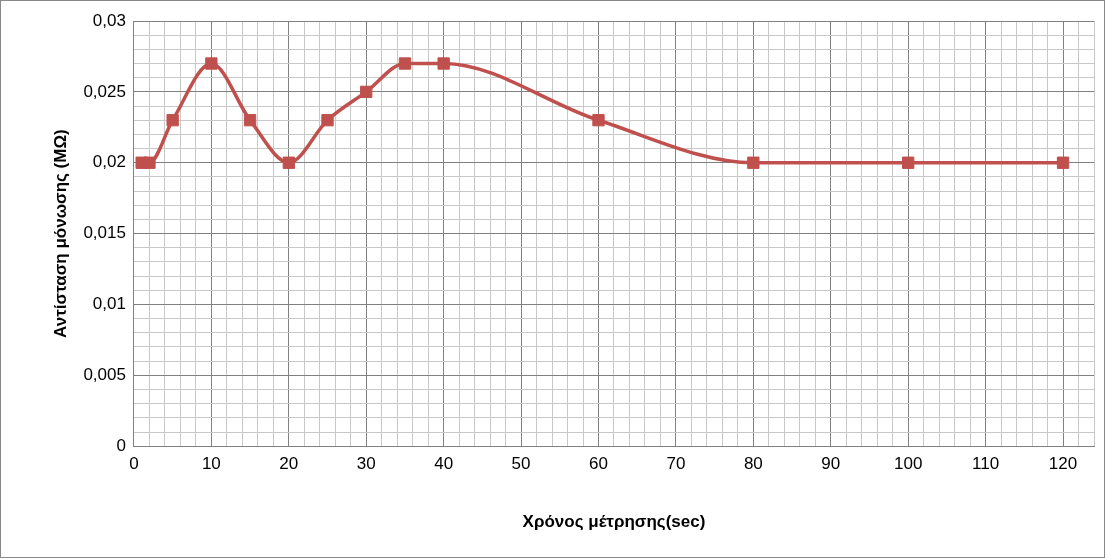 Image resolution: width=1105 pixels, height=558 pixels. I want to click on x-tick-label: 110, so click(986, 464).